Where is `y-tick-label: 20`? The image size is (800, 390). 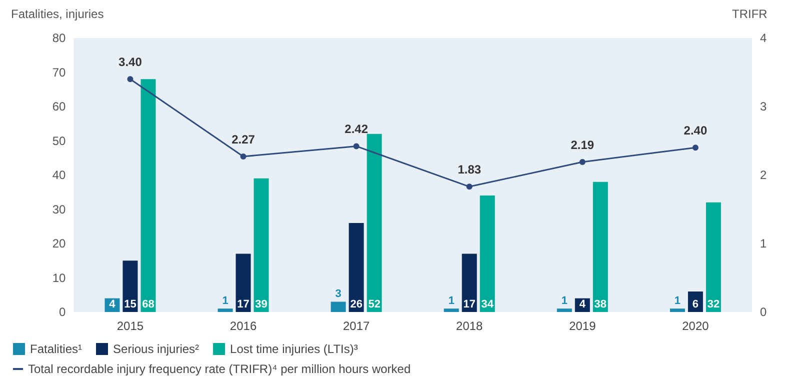
y-tick-label: 20 is located at coordinates (59, 243).